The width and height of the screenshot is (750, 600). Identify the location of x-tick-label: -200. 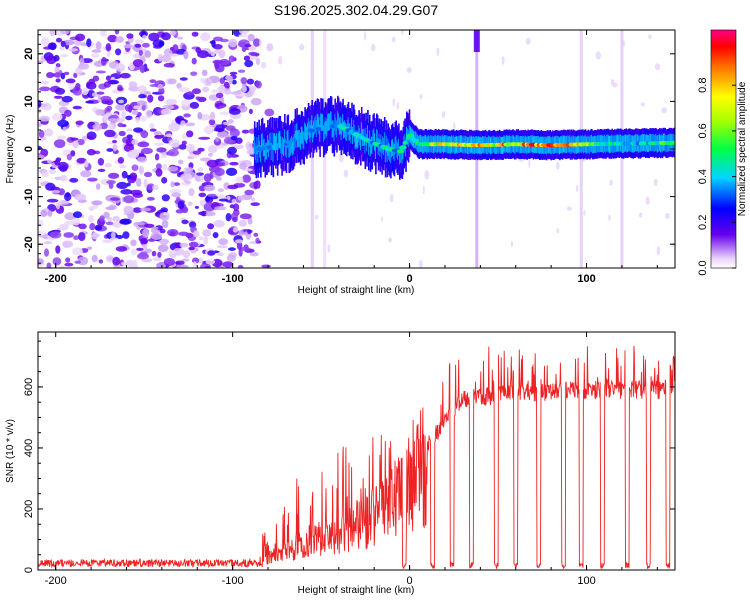
(56, 279).